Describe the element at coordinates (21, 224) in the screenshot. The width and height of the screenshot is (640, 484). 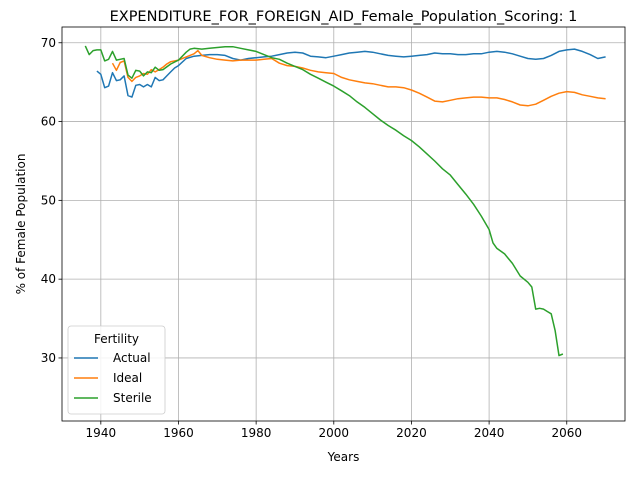
I see `y-axis-label: % of Female Population` at that location.